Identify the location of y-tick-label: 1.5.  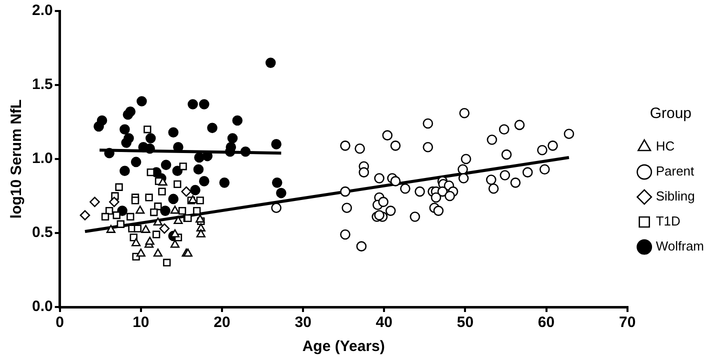
(42, 85).